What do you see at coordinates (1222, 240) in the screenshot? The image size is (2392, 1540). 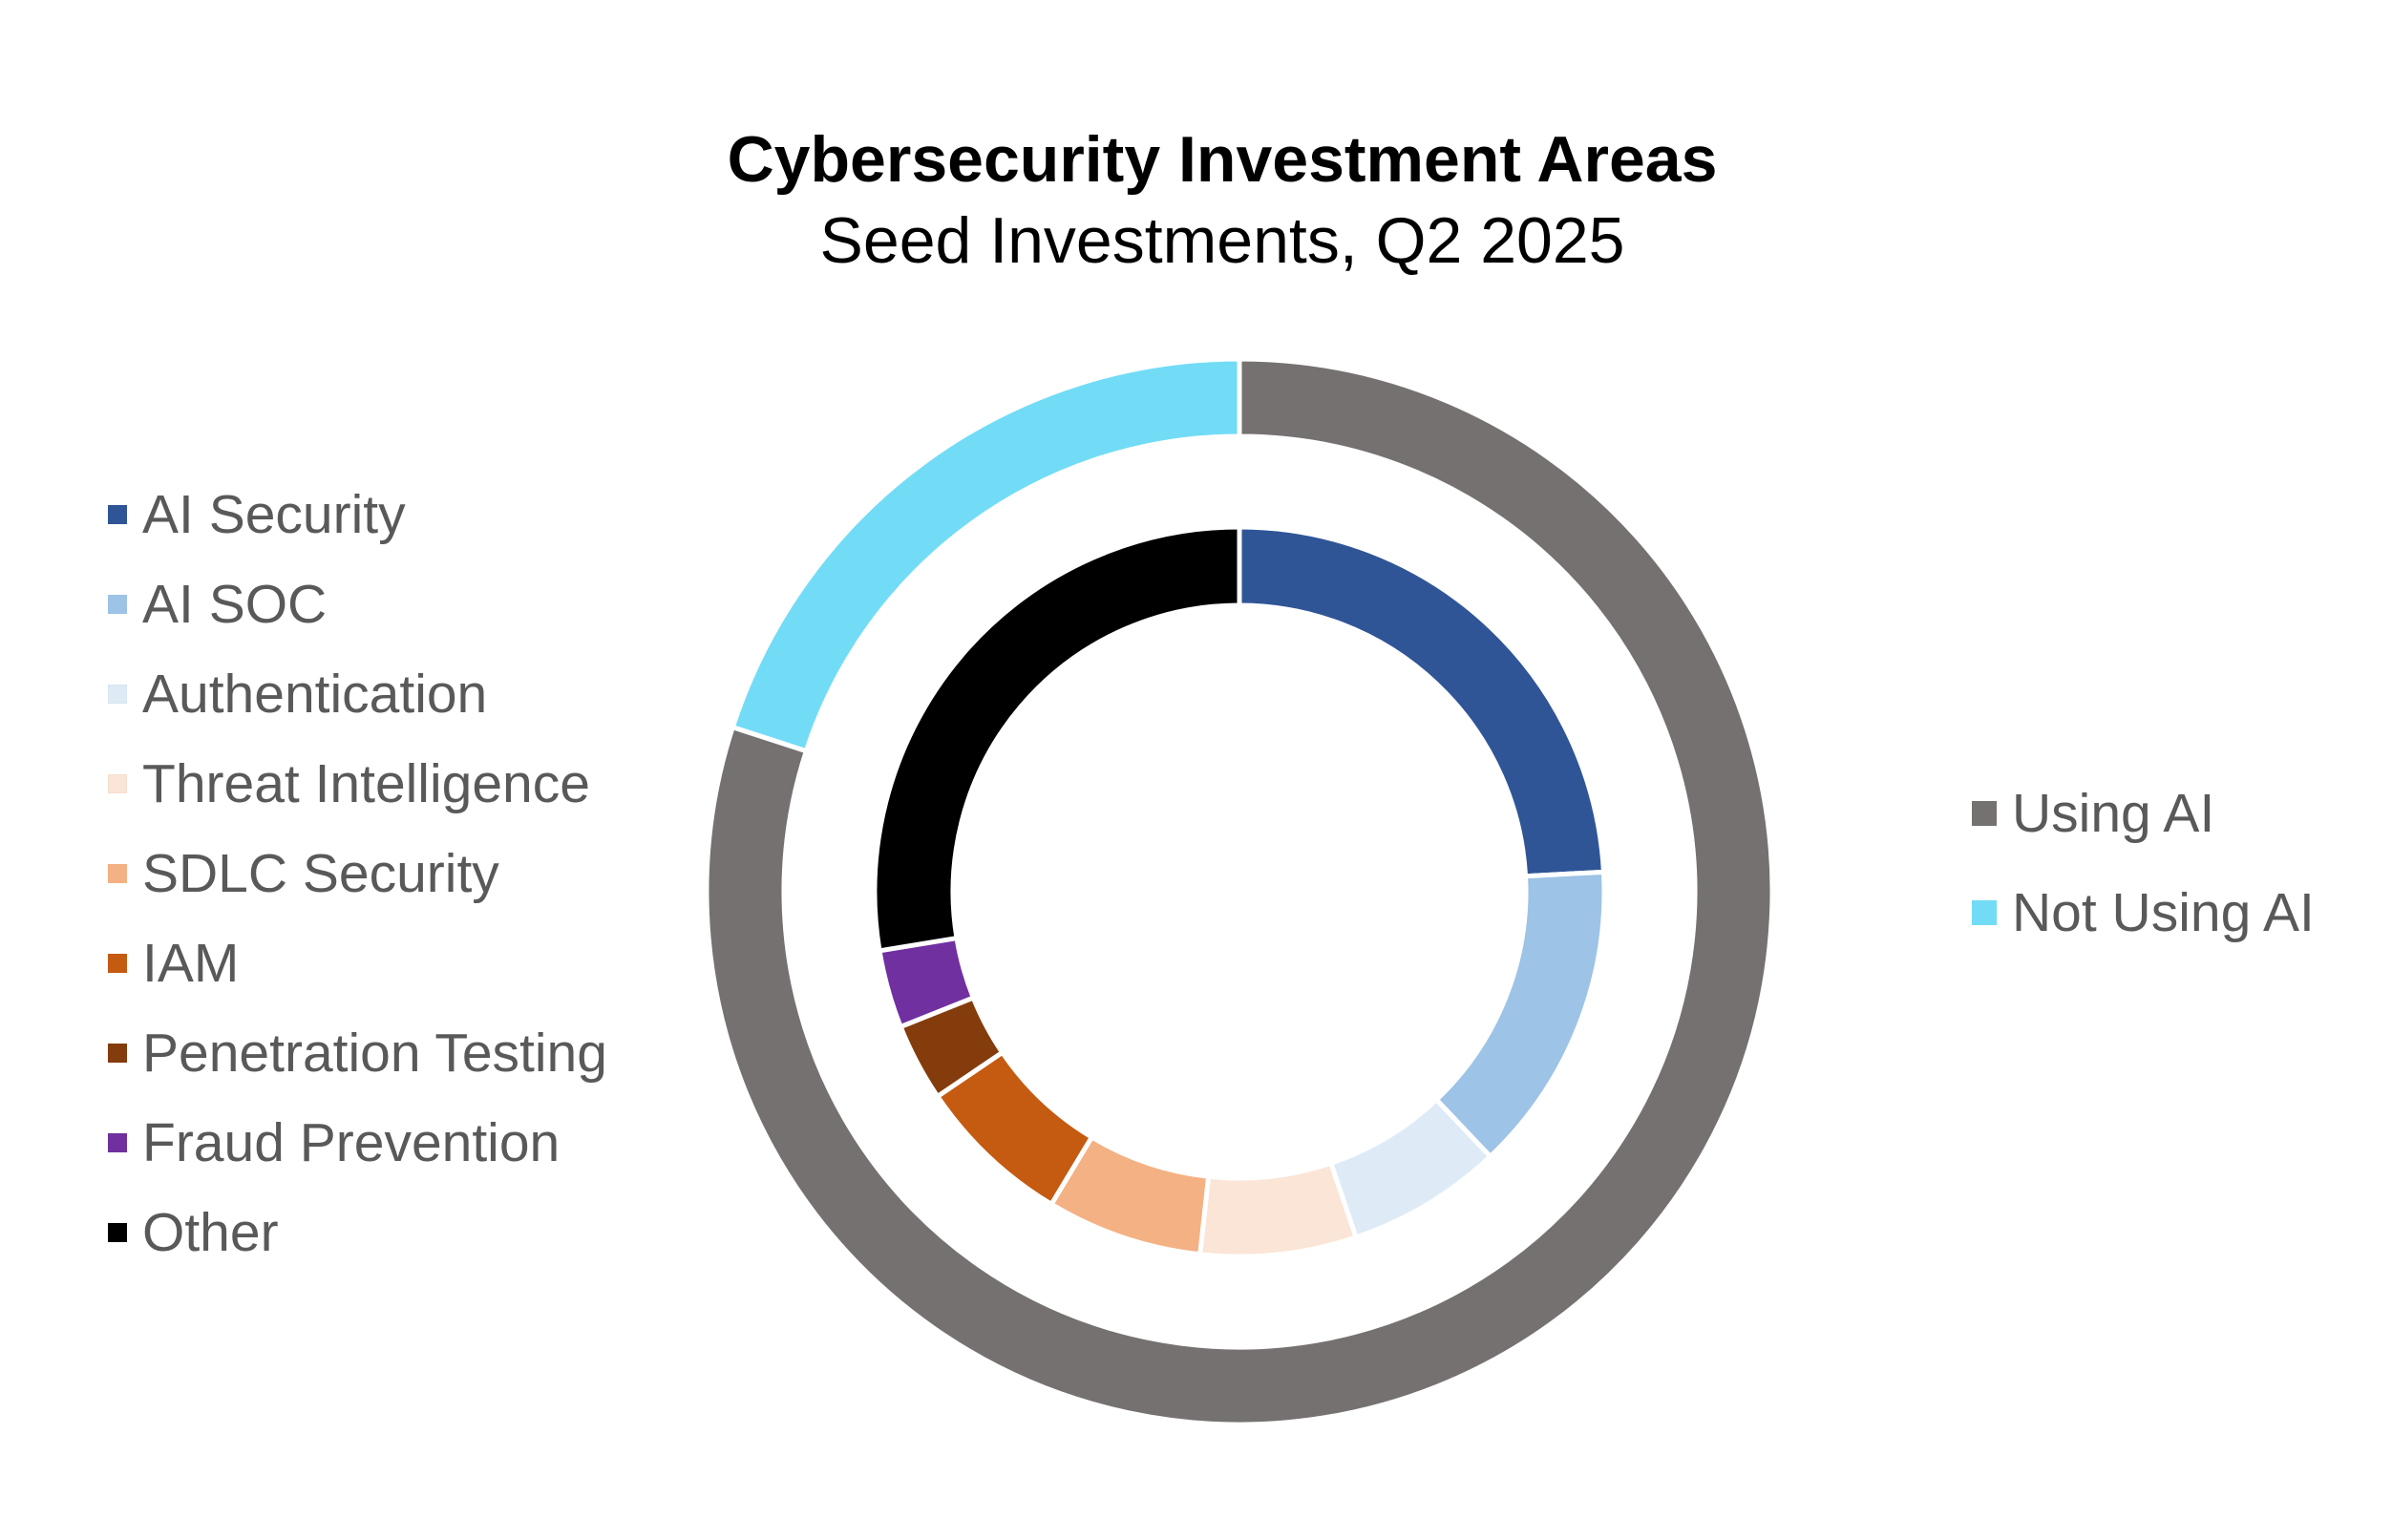 I see `chart-subtitle: Seed Investments, Q2 2025` at bounding box center [1222, 240].